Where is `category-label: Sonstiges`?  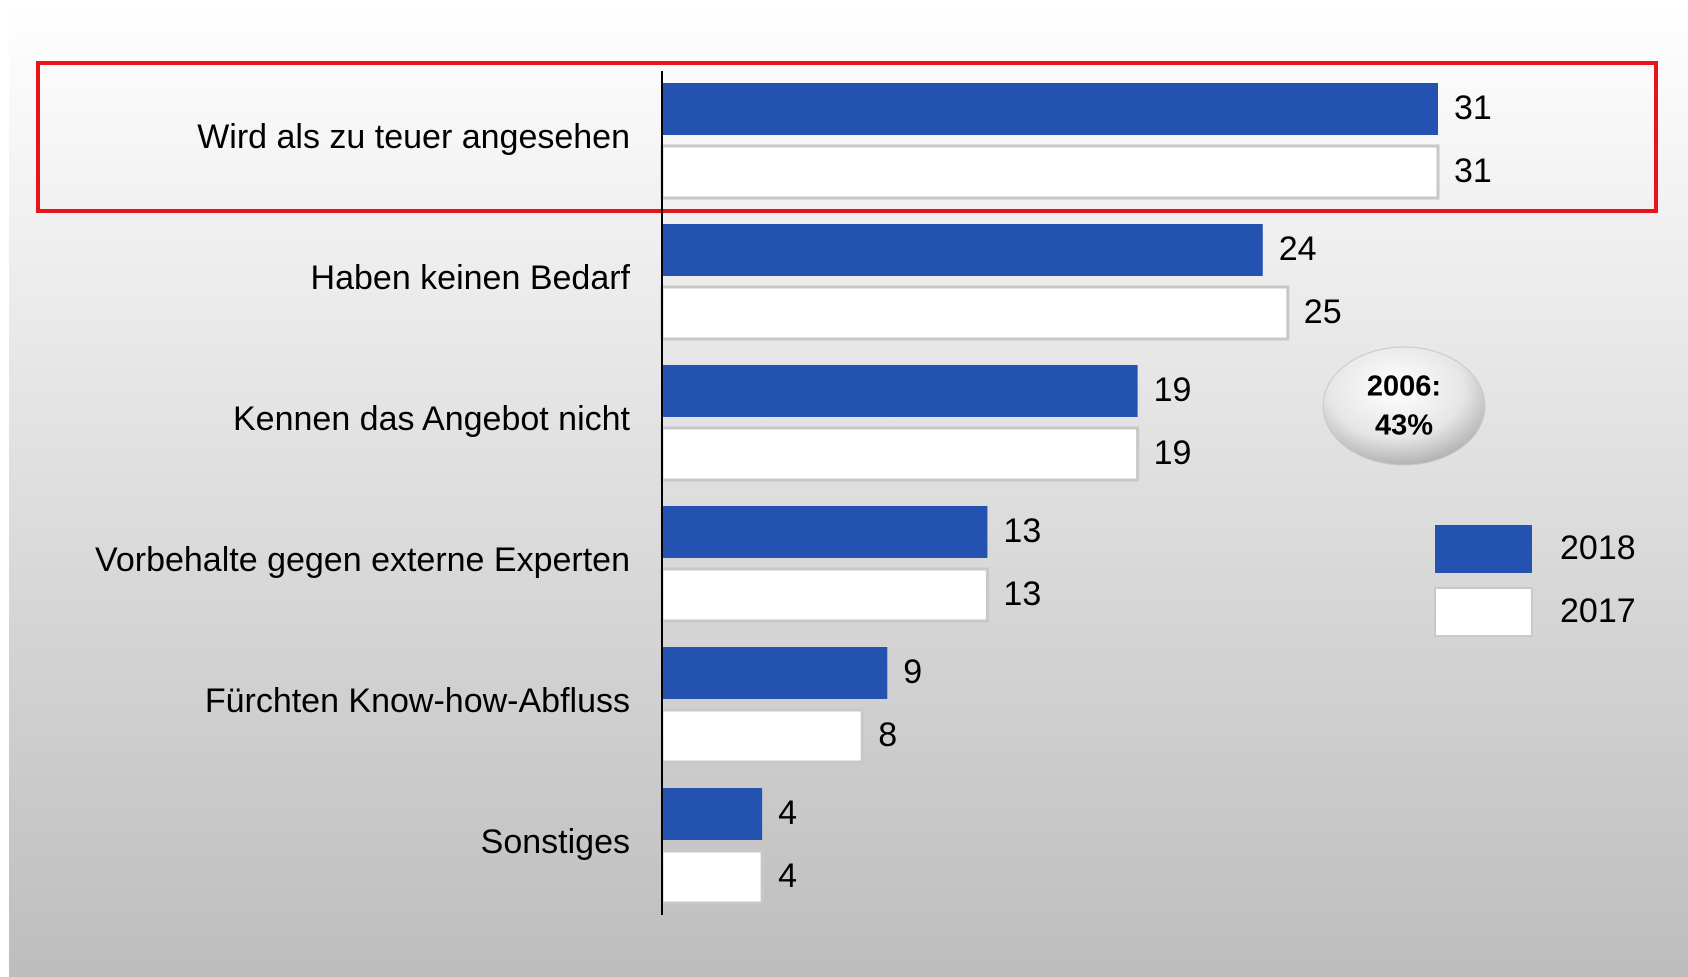
category-label: Sonstiges is located at coordinates (555, 842).